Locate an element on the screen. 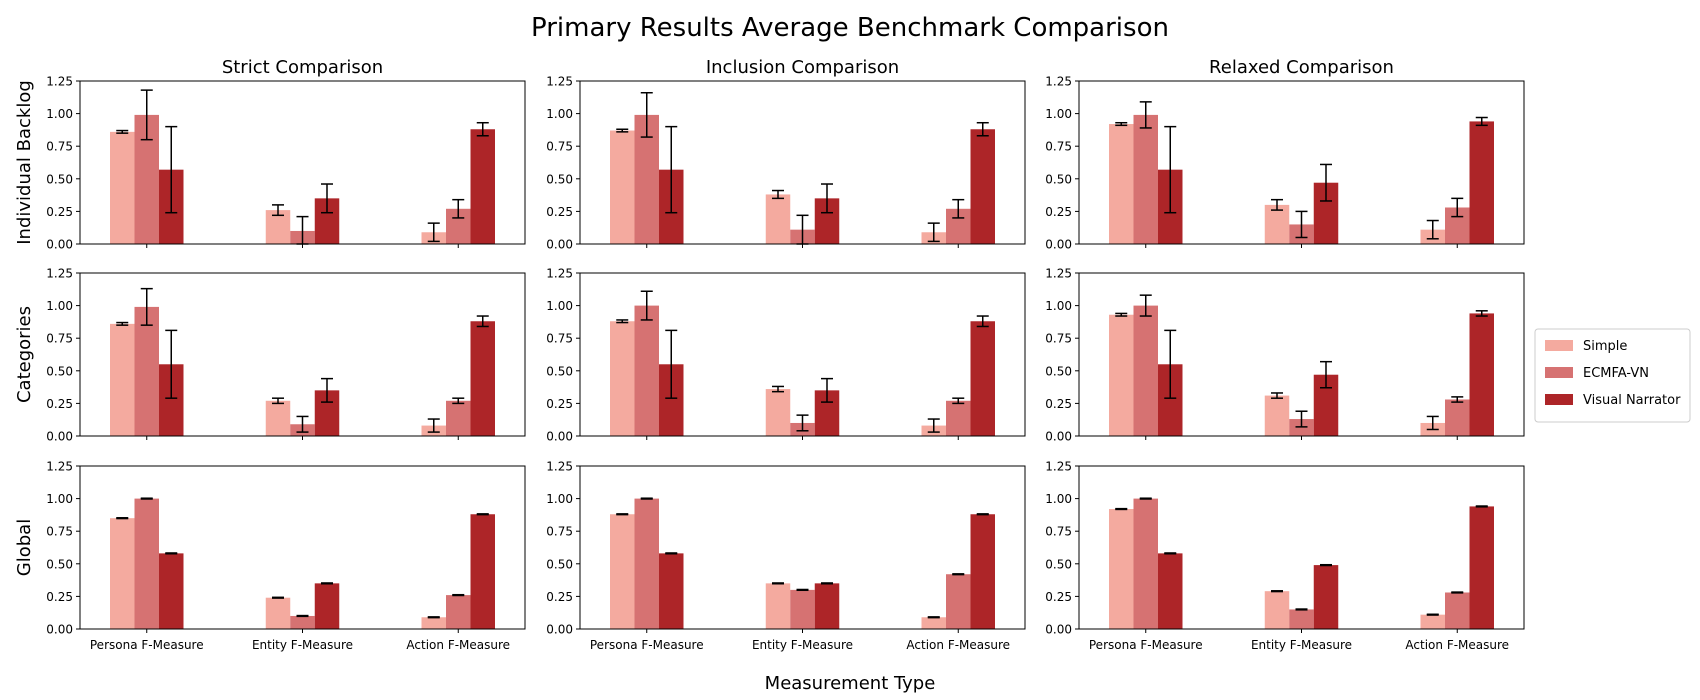 Image resolution: width=1700 pixels, height=700 pixels. legend-swatch is located at coordinates (1559, 399).